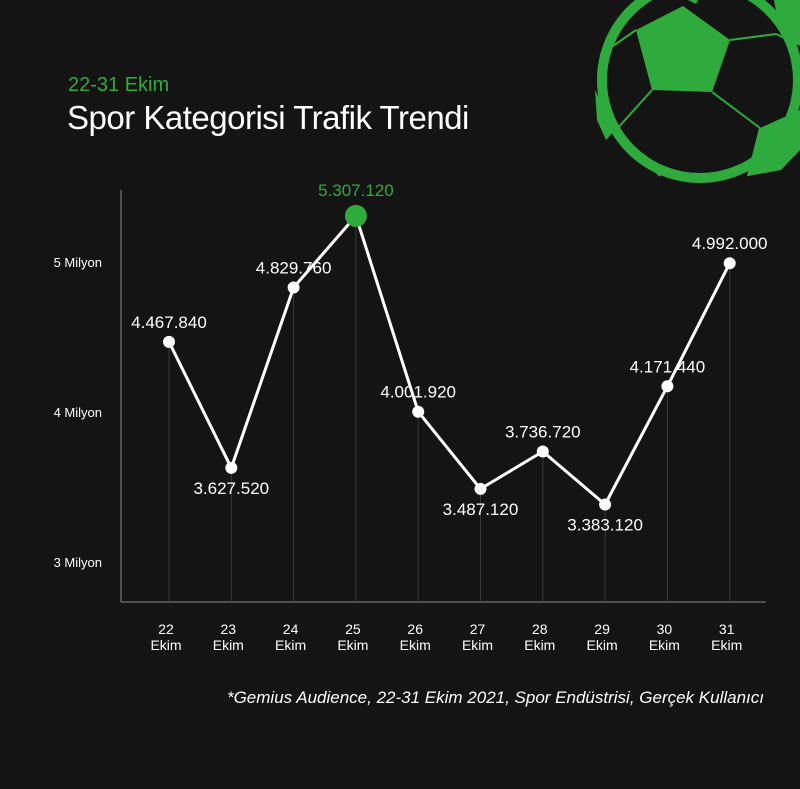 The image size is (800, 789). I want to click on x-tick-day: 28, so click(540, 629).